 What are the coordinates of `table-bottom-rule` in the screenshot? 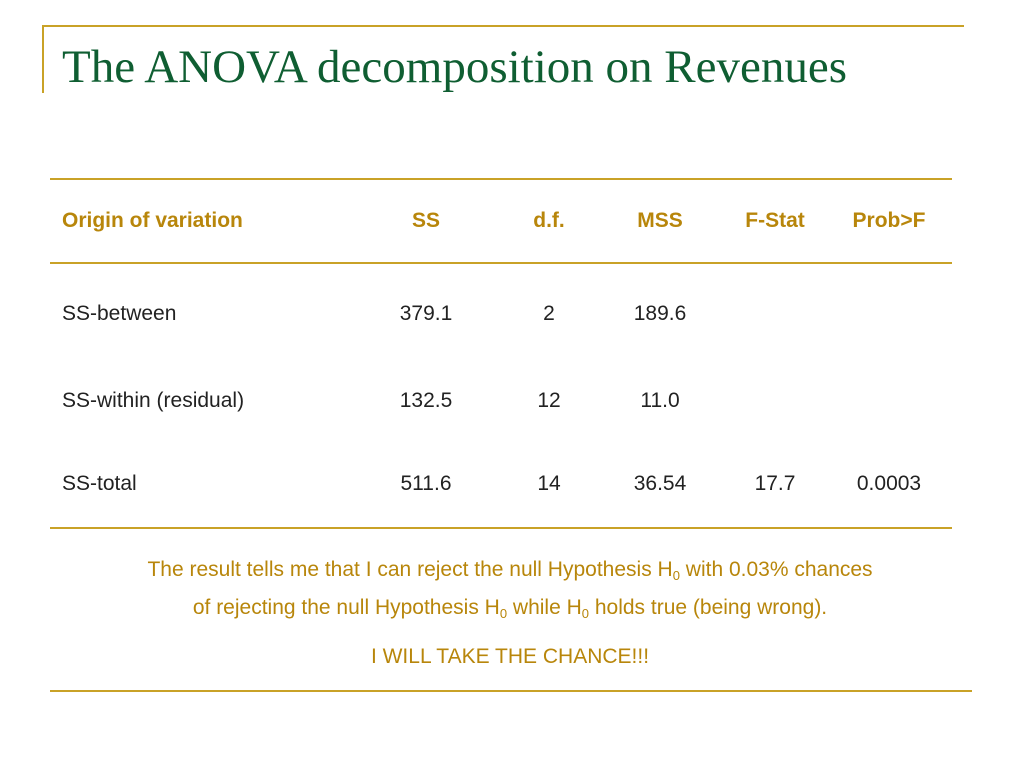 It's located at (501, 528).